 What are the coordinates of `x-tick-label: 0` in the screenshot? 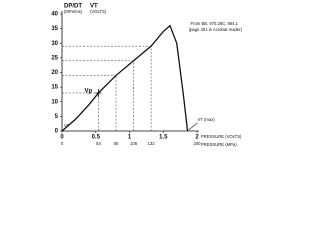 It's located at (62, 138).